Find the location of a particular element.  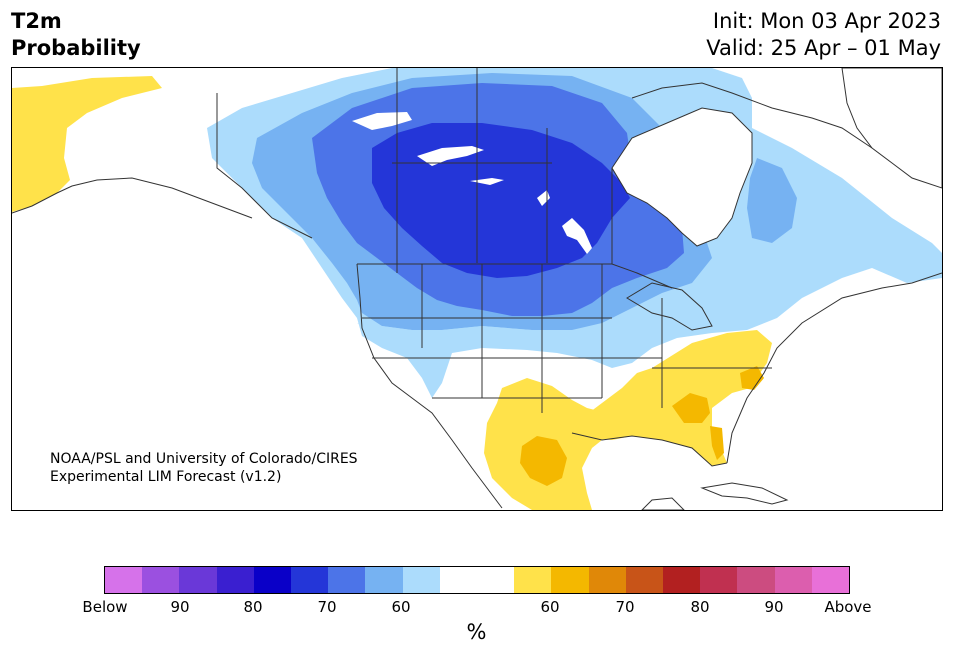

colorbar-labels: Below 90 80 70 60 60 70 80 90 Above is located at coordinates (476, 609).